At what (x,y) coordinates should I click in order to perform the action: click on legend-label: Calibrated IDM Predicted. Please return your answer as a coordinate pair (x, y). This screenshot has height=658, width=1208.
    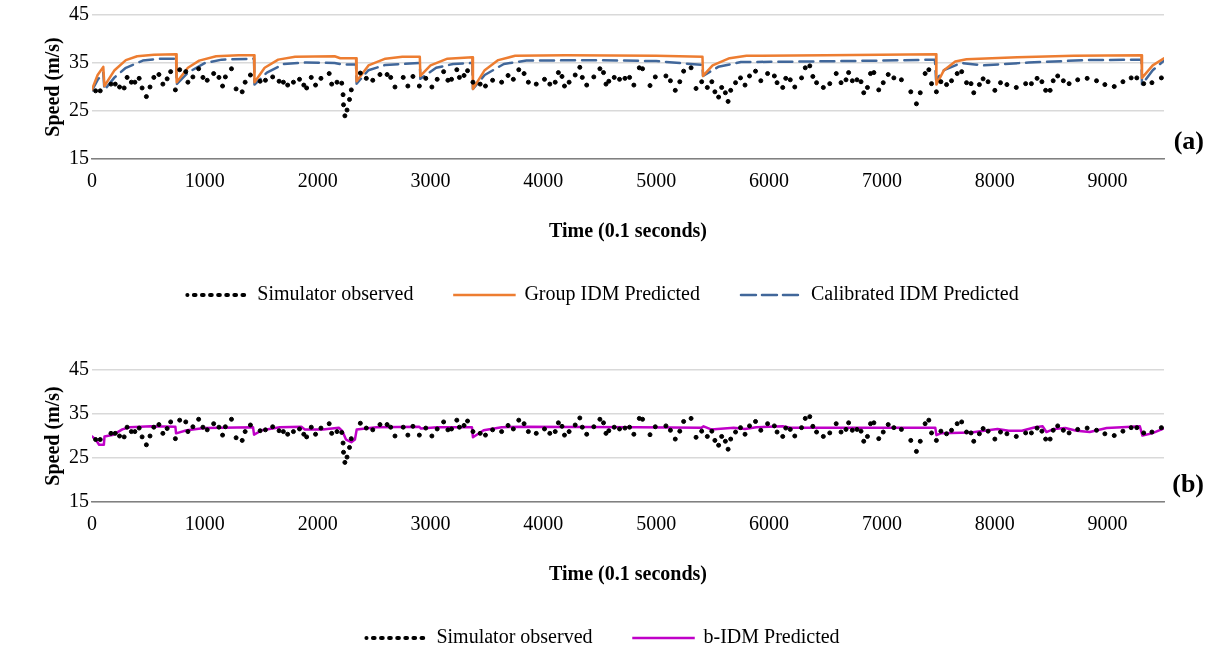
    Looking at the image, I should click on (914, 293).